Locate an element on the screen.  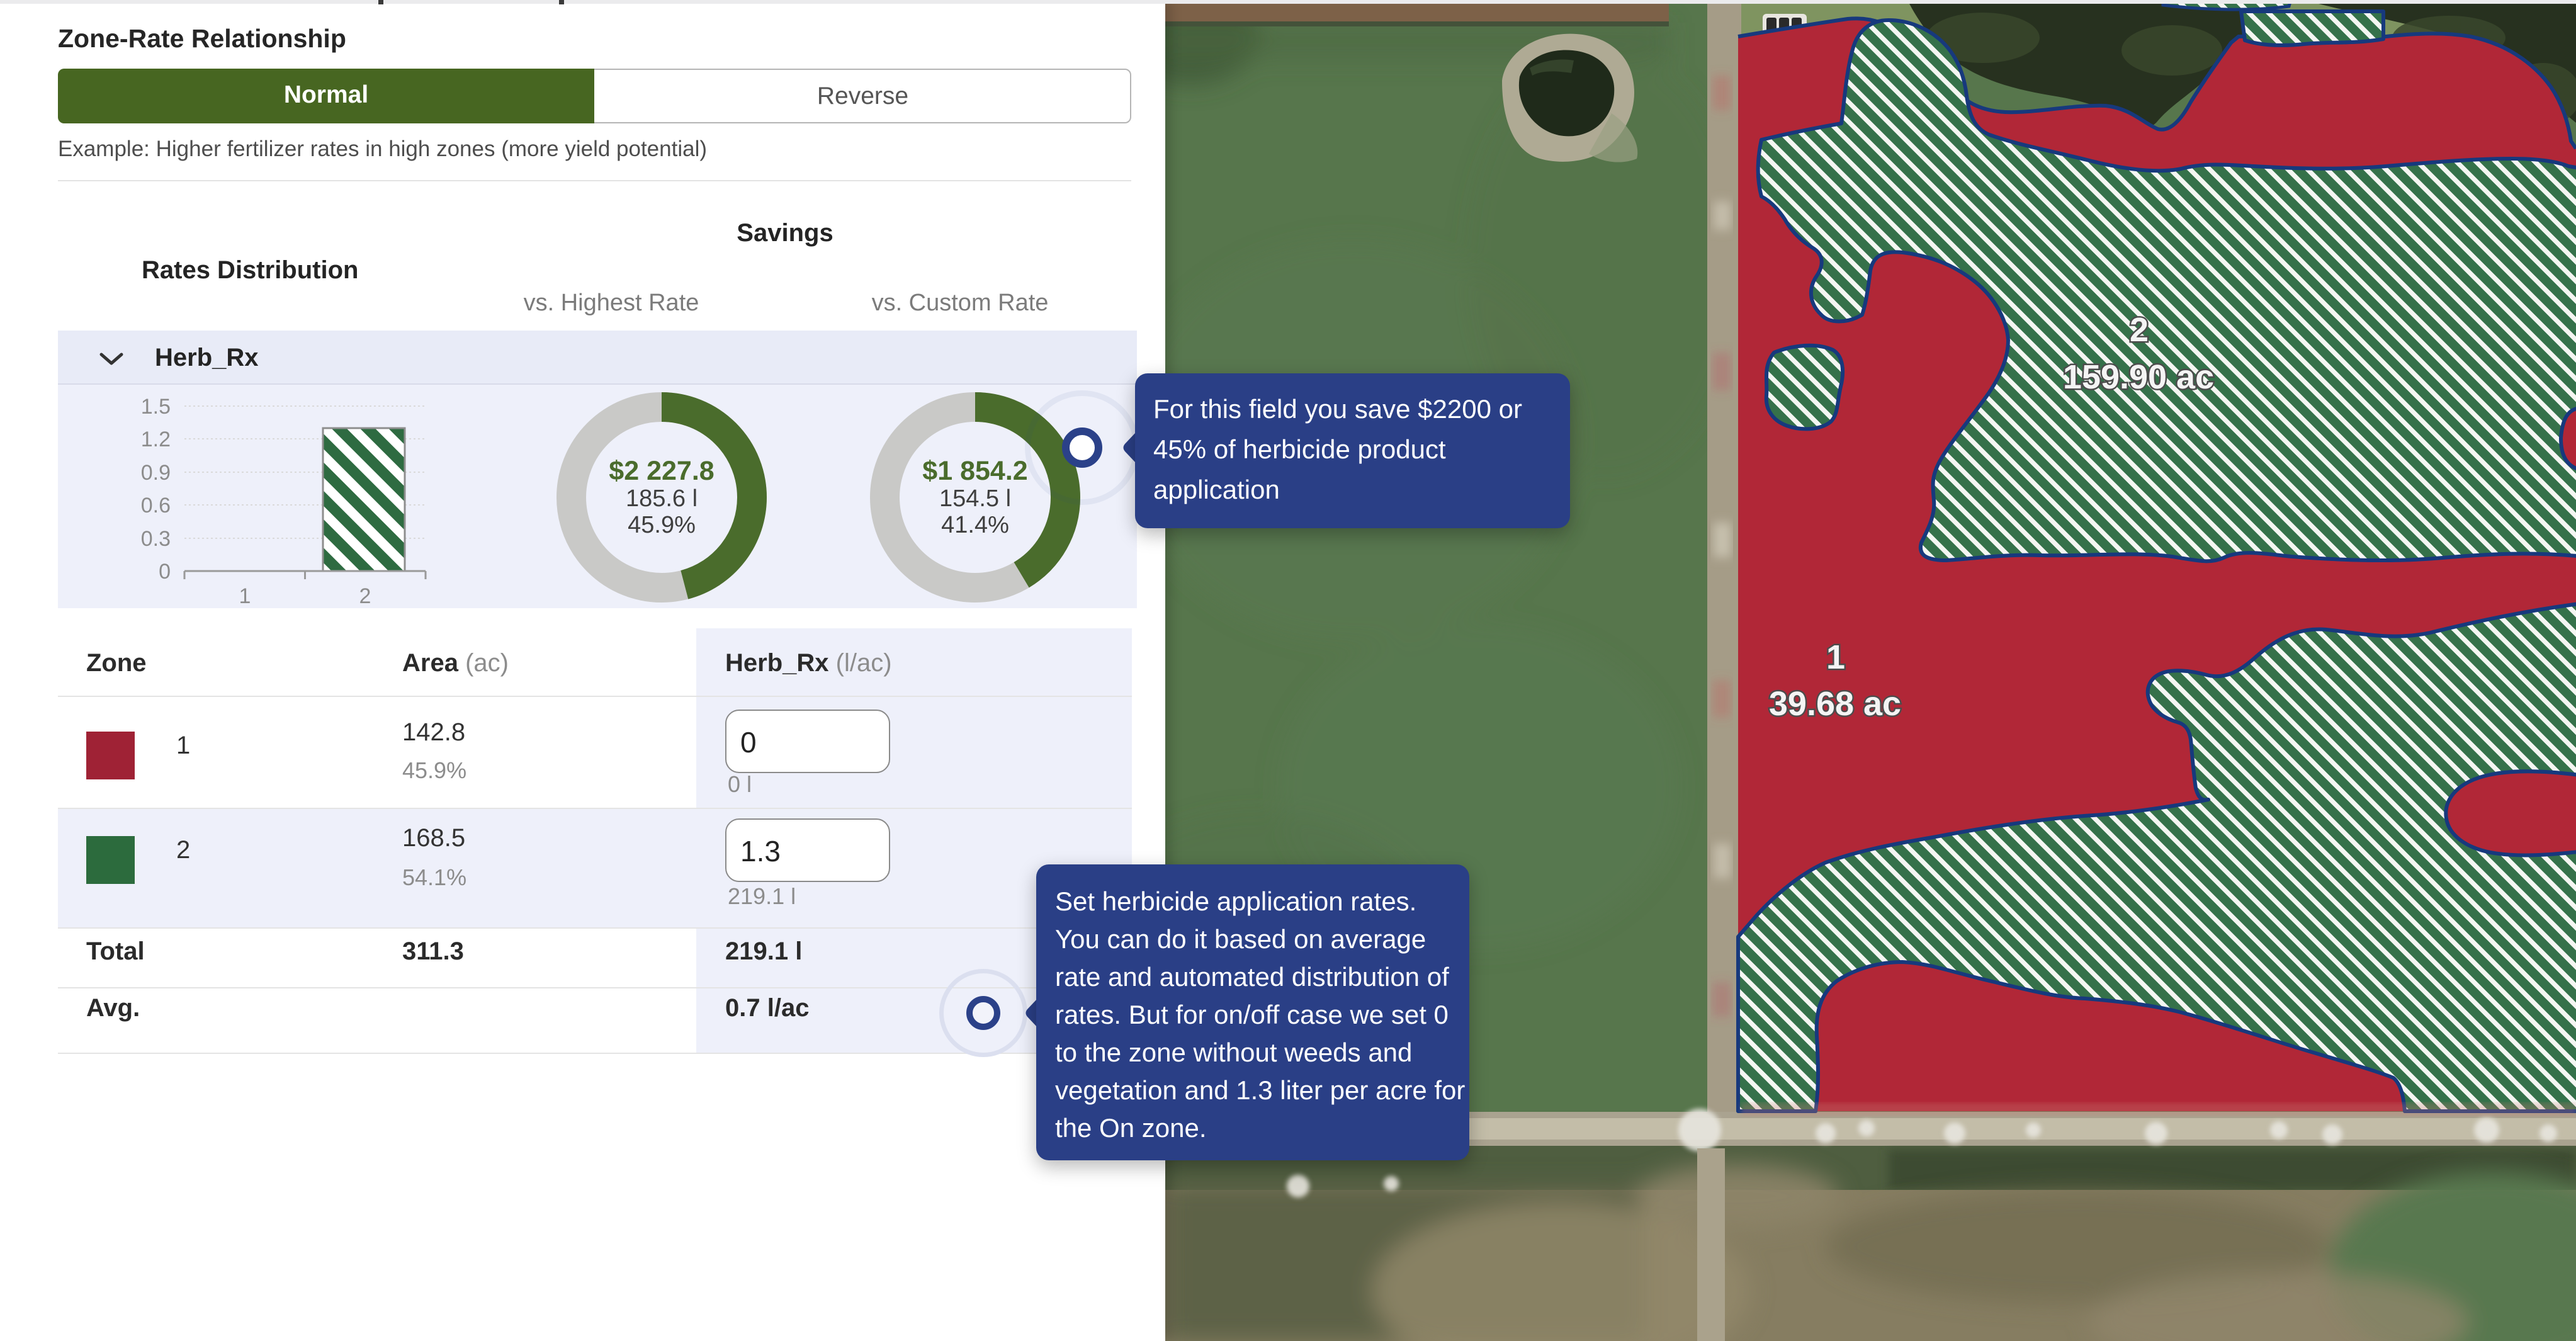
svg-text: 1.2 is located at coordinates (156, 439).